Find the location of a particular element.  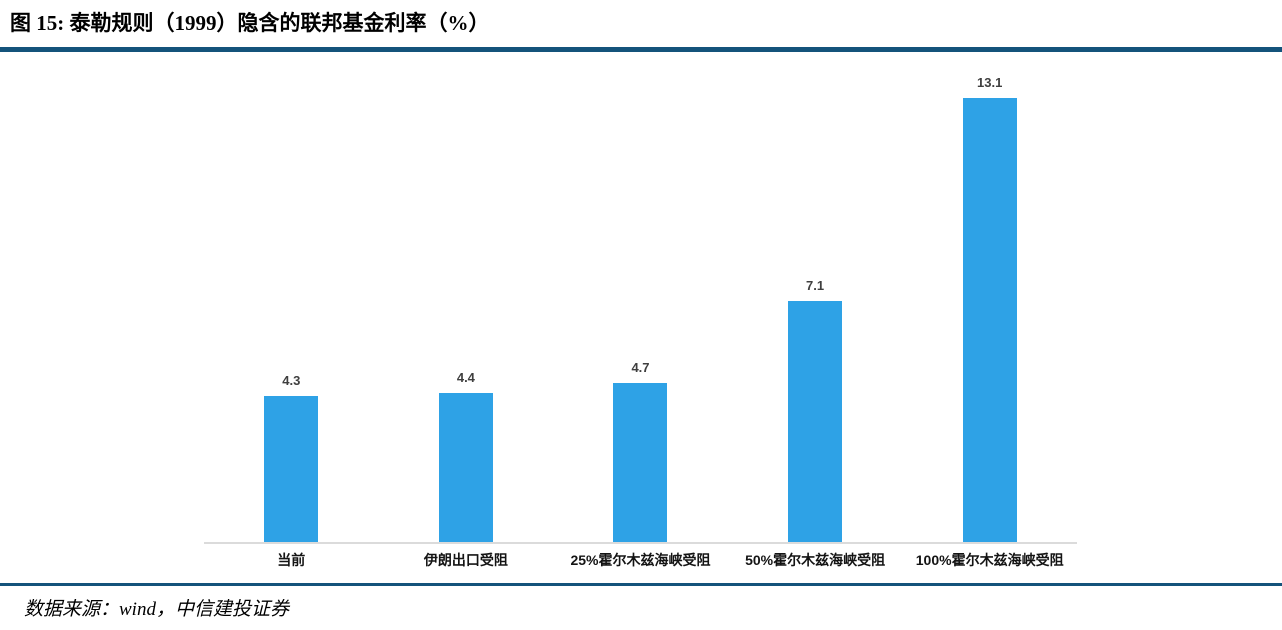

bar-column: 4.4 is located at coordinates (466, 304).